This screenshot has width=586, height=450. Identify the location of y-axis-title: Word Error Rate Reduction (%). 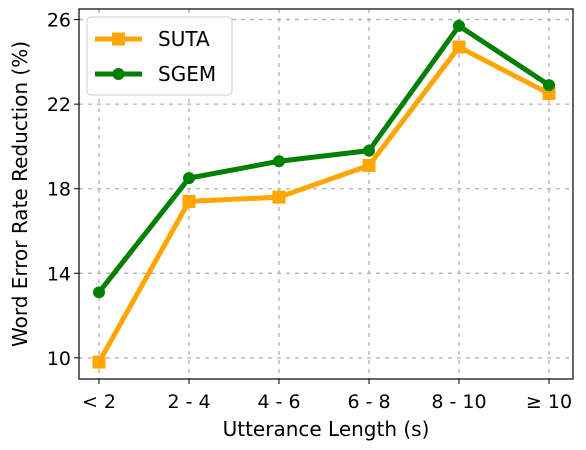
(20, 194).